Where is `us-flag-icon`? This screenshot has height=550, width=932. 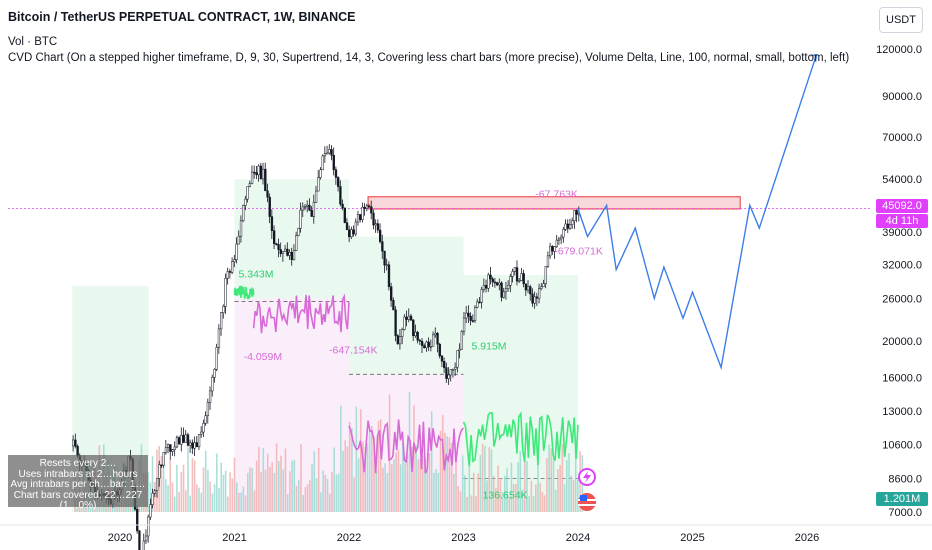
us-flag-icon is located at coordinates (587, 502).